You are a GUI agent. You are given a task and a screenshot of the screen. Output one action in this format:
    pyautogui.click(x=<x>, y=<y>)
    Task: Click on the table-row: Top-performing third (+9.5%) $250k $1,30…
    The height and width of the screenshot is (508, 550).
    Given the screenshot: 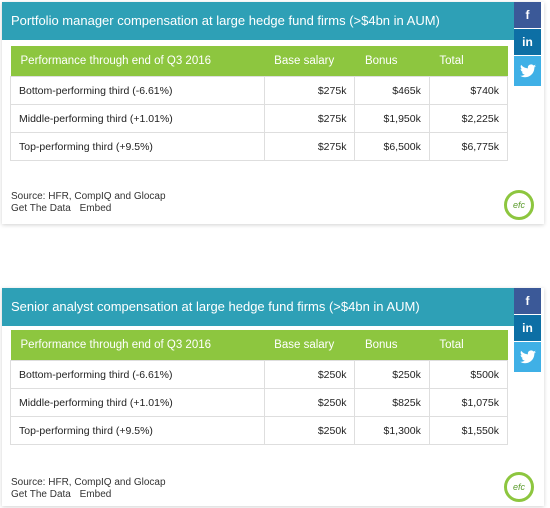 What is the action you would take?
    pyautogui.click(x=259, y=430)
    